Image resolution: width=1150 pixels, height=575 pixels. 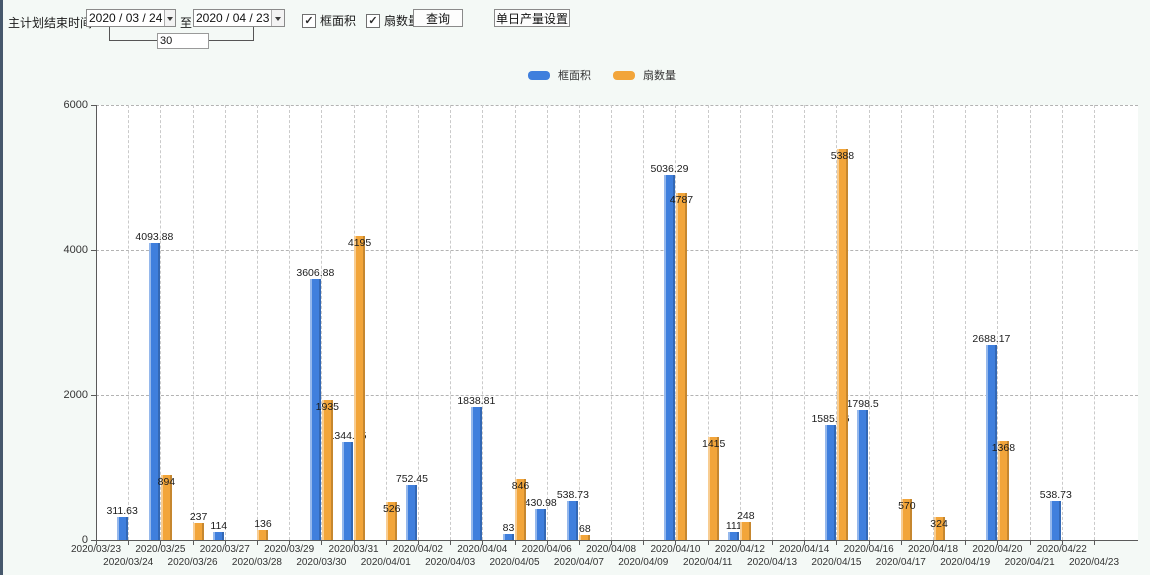 What do you see at coordinates (198, 517) in the screenshot?
I see `bar-value-label: 237` at bounding box center [198, 517].